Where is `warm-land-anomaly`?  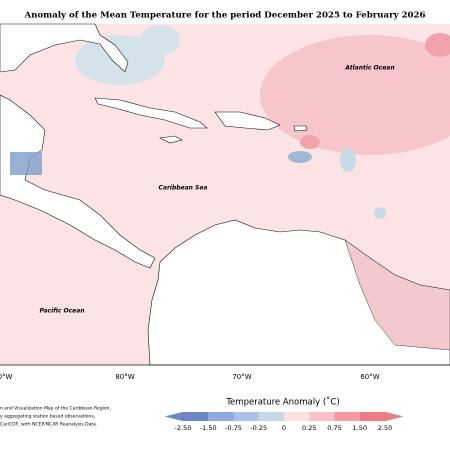 warm-land-anomaly is located at coordinates (397, 295).